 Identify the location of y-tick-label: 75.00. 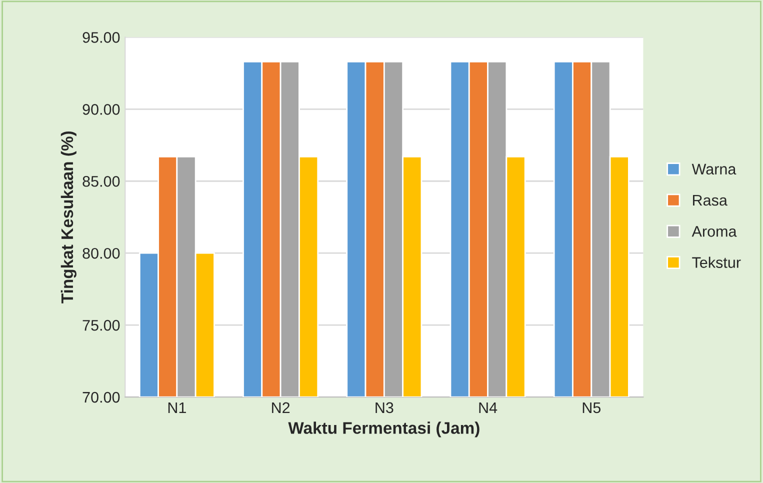
(101, 325).